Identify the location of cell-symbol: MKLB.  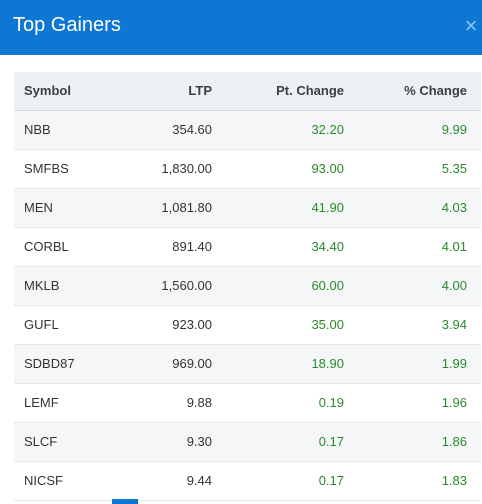
(42, 285).